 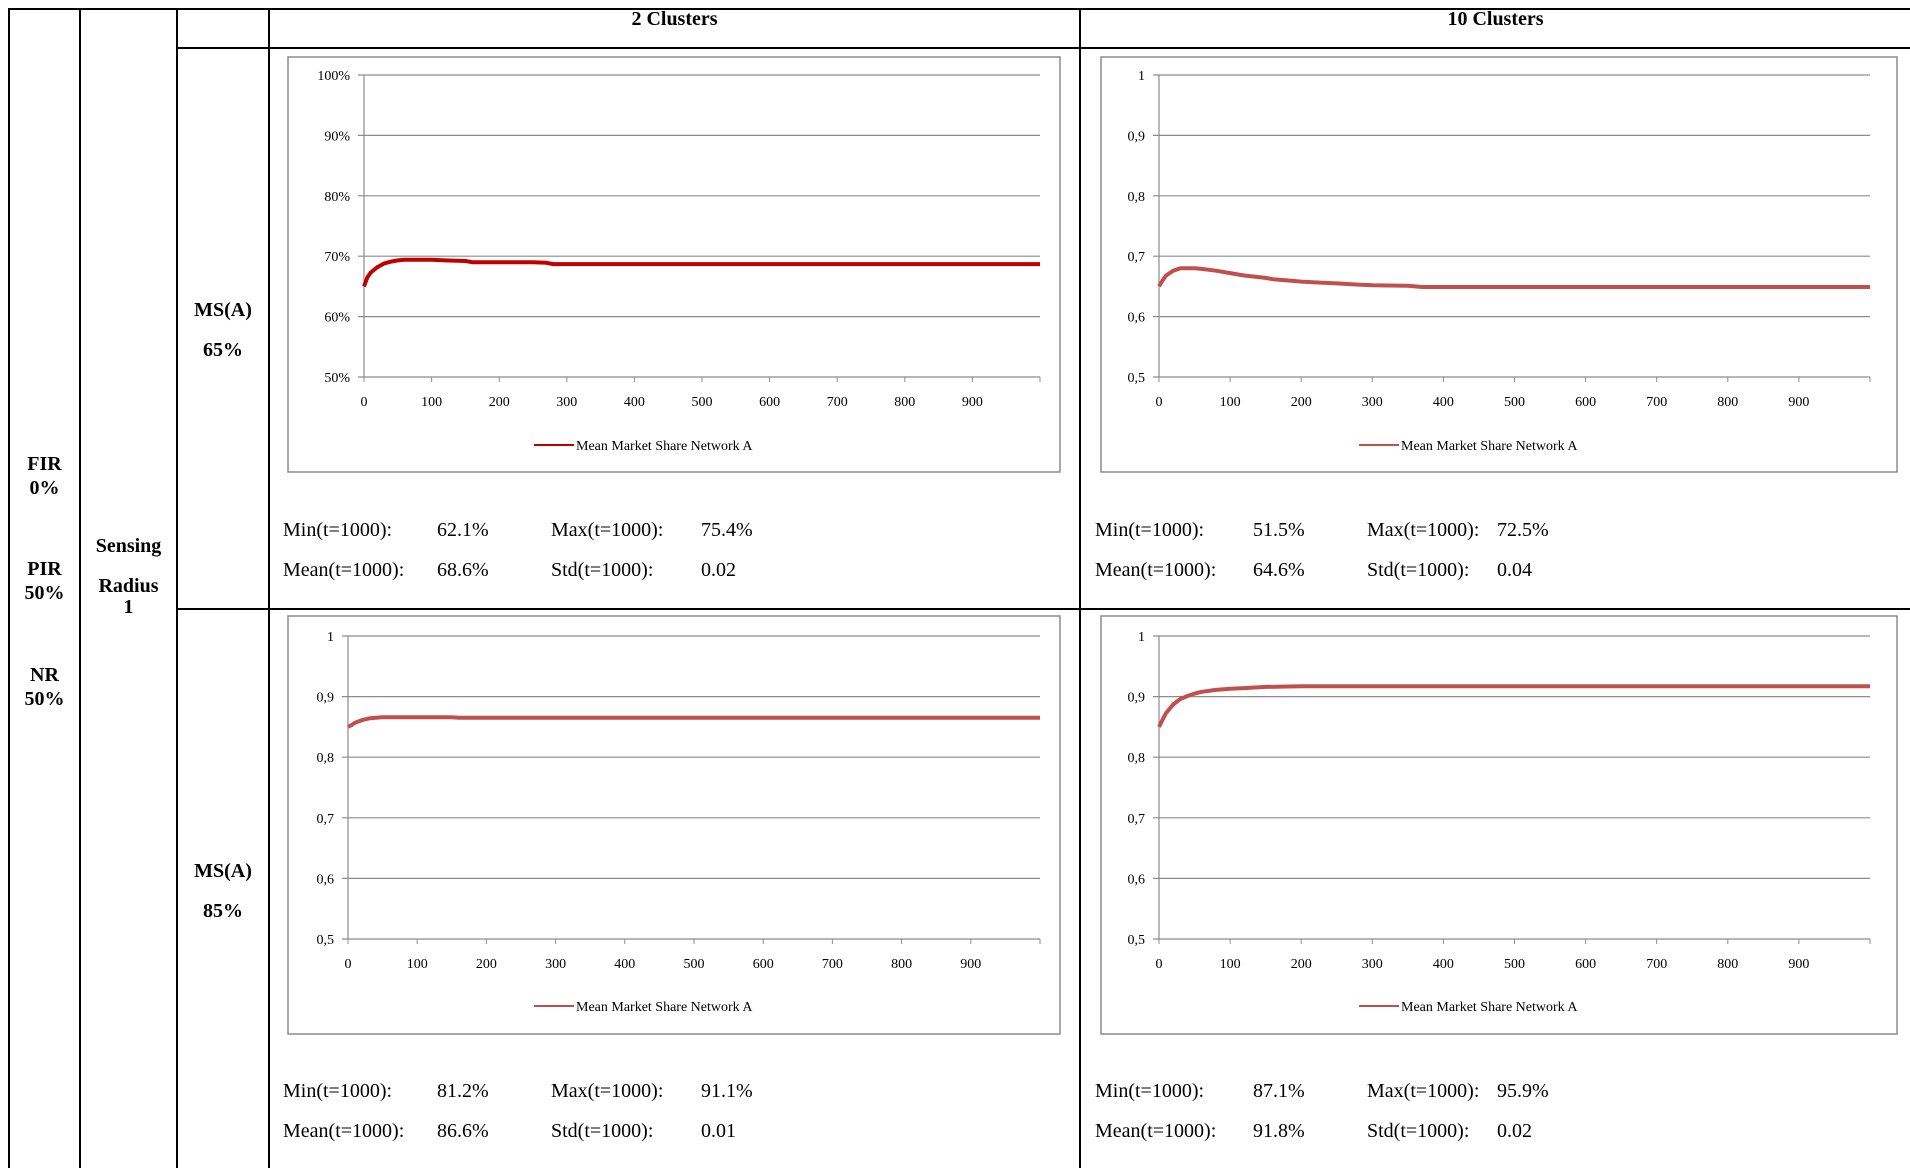 I want to click on mean-value: 86.6%, so click(x=463, y=1131).